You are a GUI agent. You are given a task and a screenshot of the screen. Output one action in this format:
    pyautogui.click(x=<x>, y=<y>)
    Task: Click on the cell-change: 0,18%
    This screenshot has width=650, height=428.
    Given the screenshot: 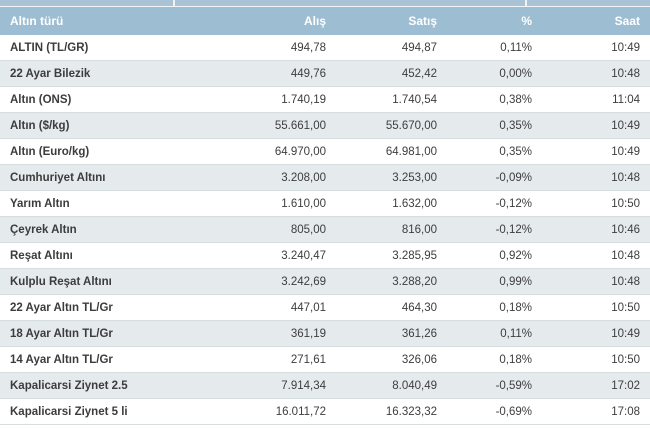 What is the action you would take?
    pyautogui.click(x=495, y=307)
    